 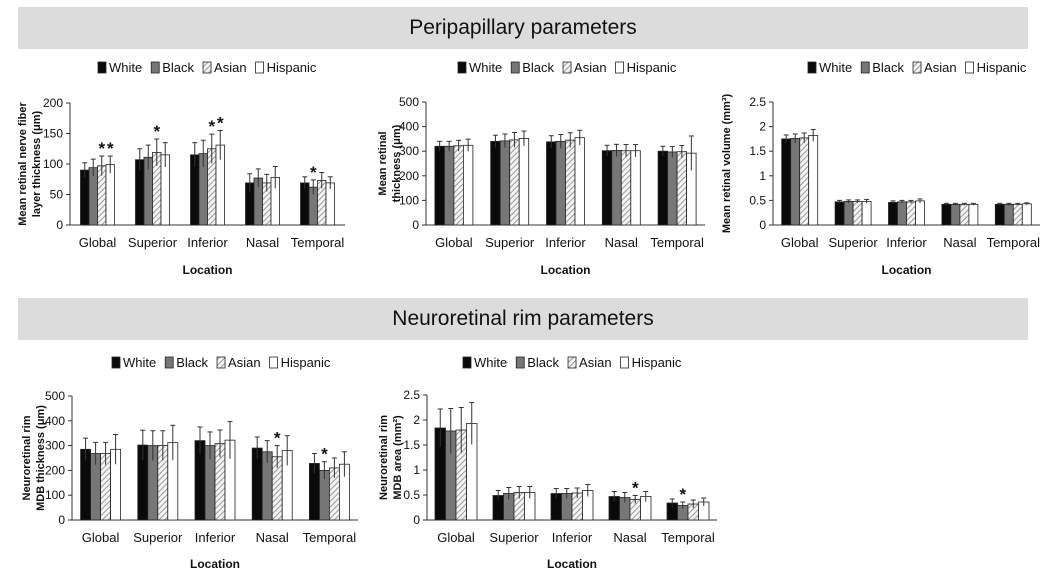 What do you see at coordinates (57, 195) in the screenshot?
I see `y-tick-label: 50` at bounding box center [57, 195].